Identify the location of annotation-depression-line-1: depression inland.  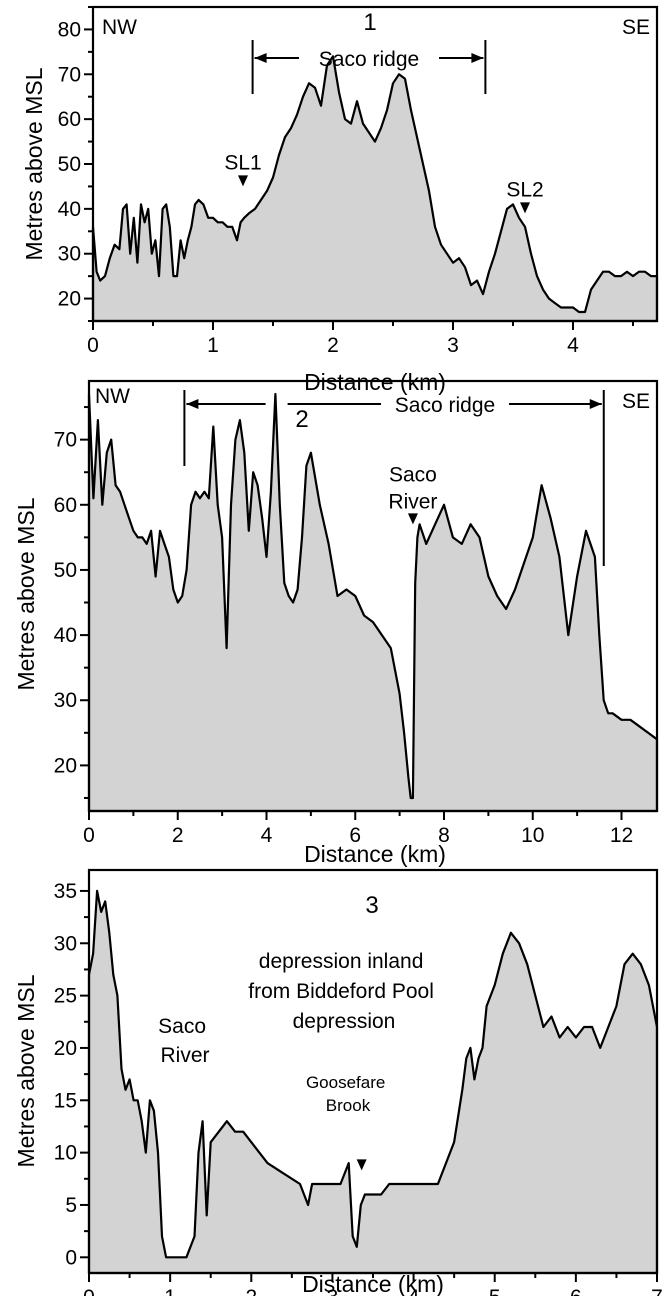
(341, 961).